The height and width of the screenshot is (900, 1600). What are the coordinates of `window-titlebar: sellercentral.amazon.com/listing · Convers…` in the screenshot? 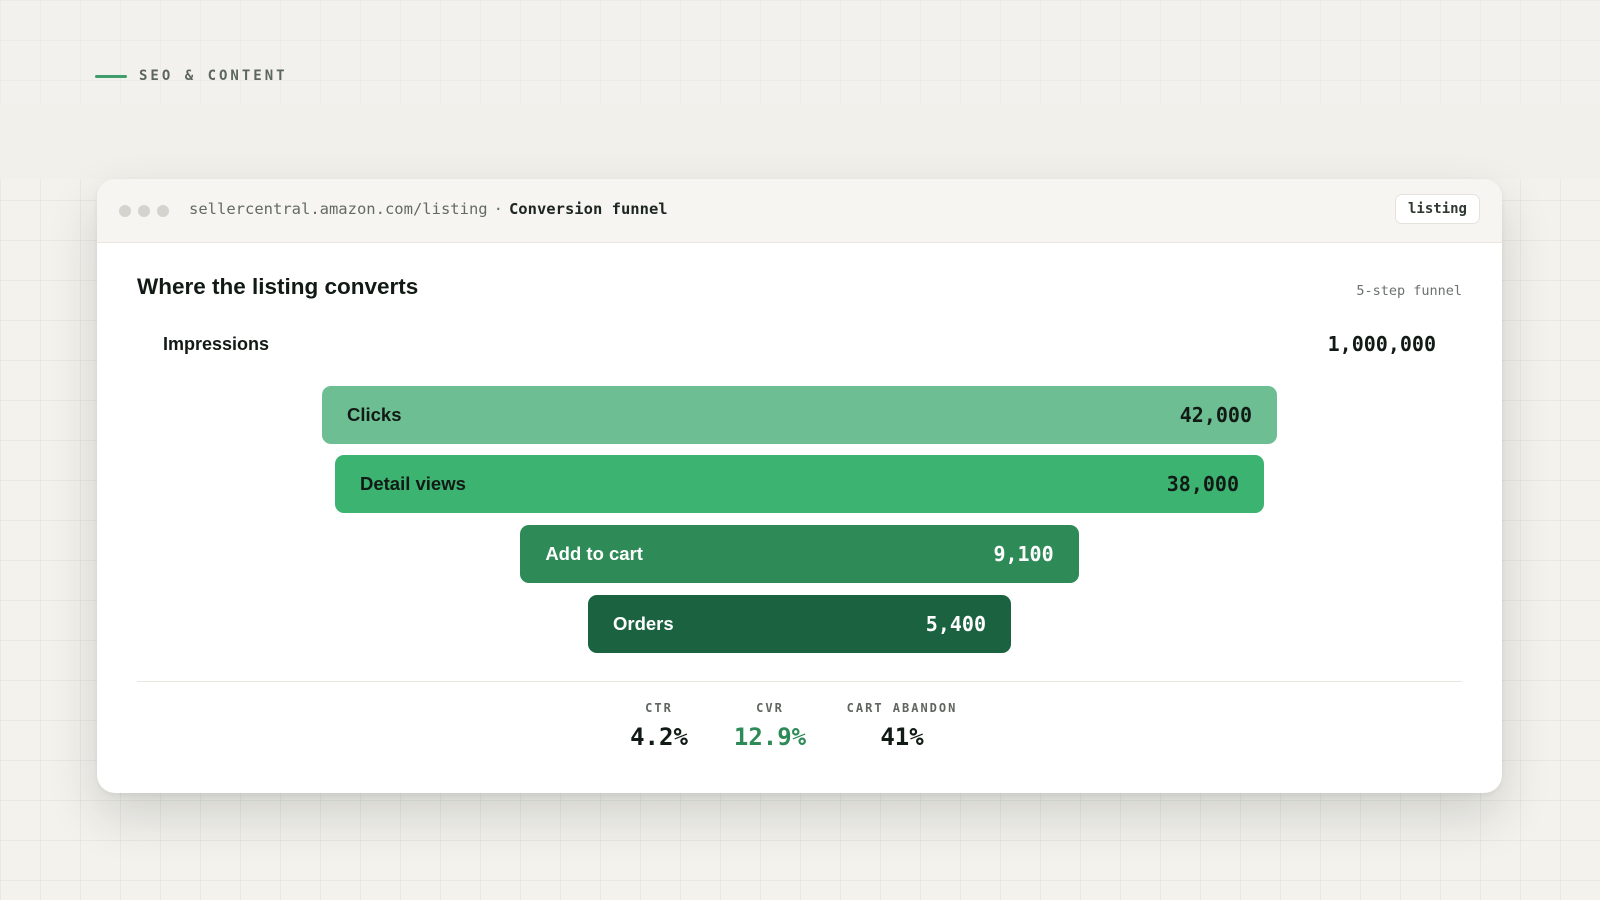 It's located at (799, 211).